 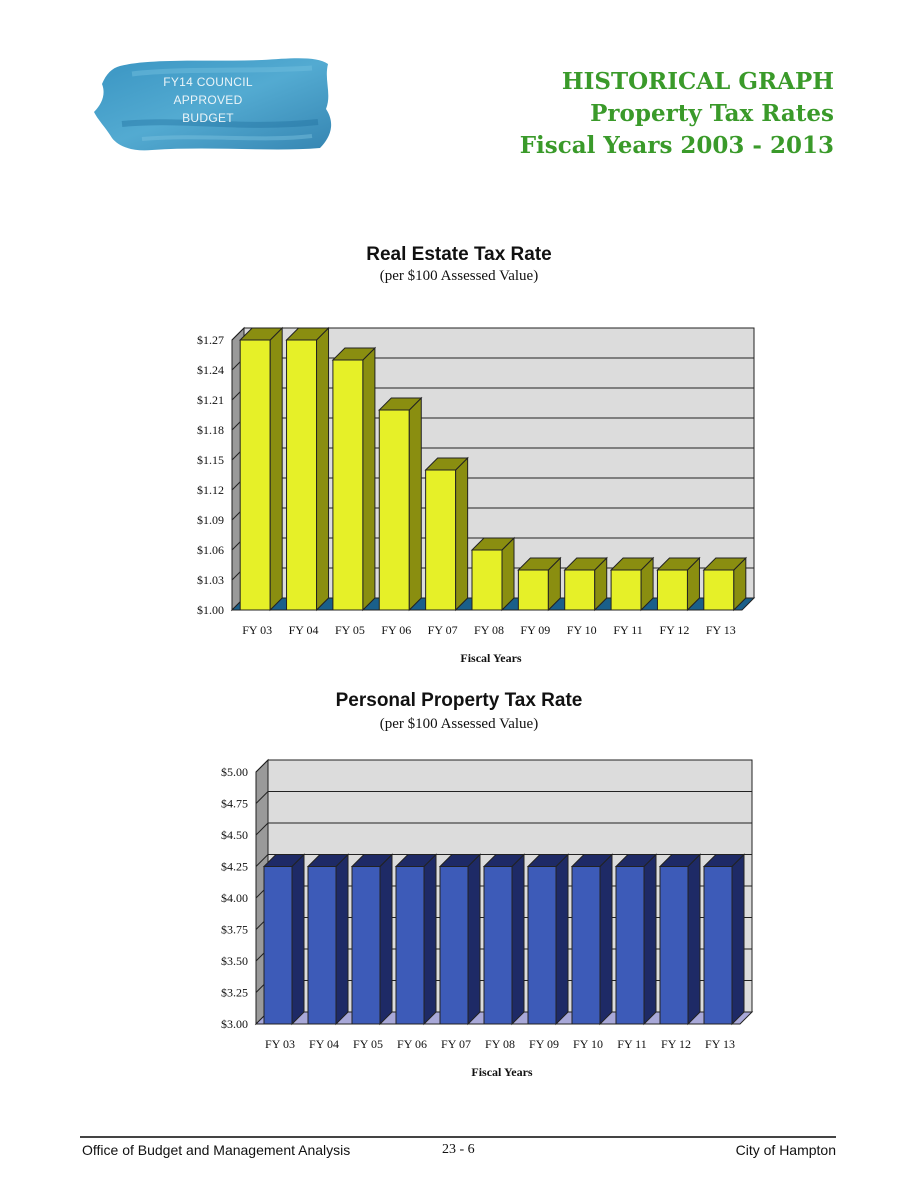 I want to click on heading-line-3: Fiscal Years 2003 - 2013, so click(x=676, y=145).